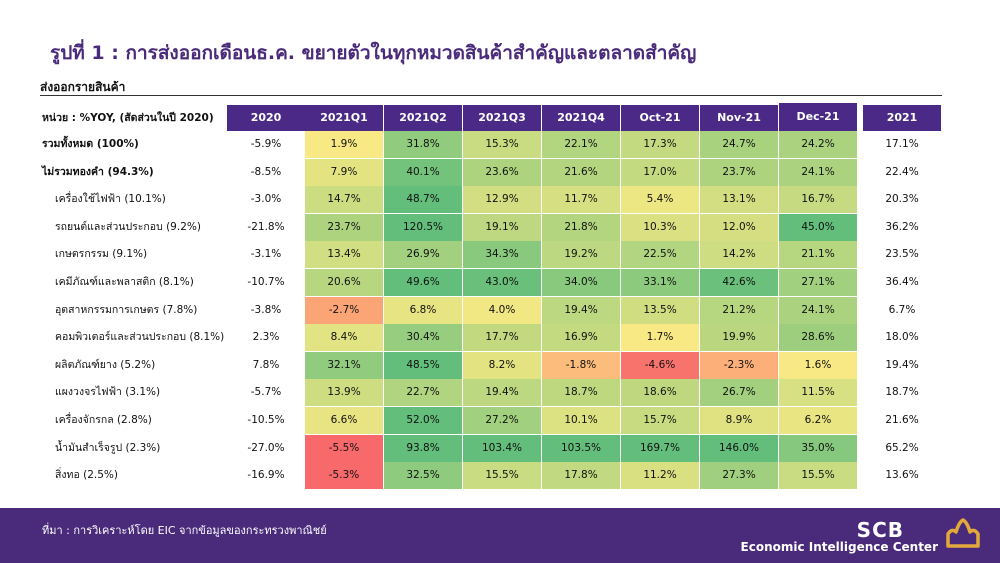 Image resolution: width=1000 pixels, height=563 pixels. What do you see at coordinates (839, 547) in the screenshot?
I see `brand-subtitle: Economic Intelligence Center` at bounding box center [839, 547].